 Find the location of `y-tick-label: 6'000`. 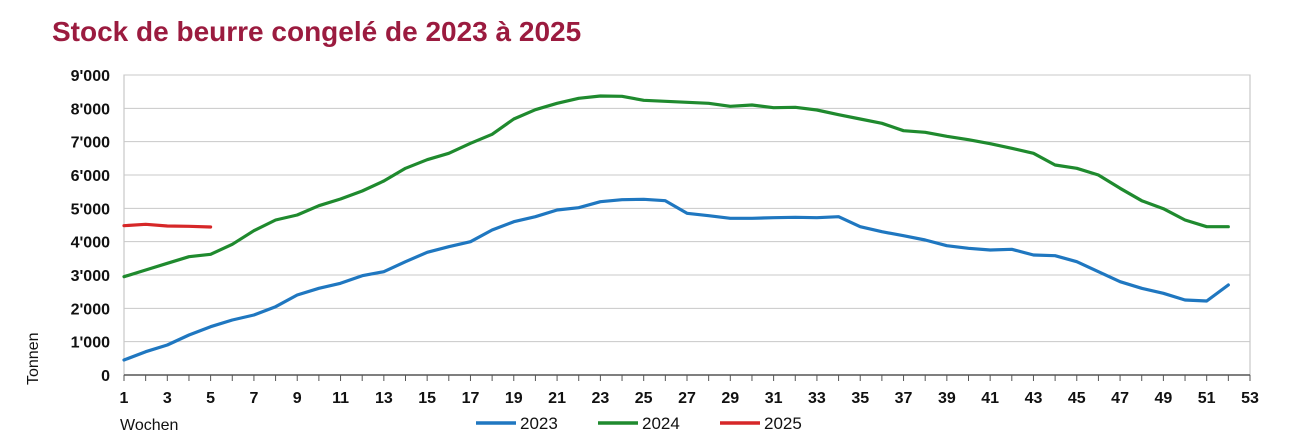

y-tick-label: 6'000 is located at coordinates (91, 176).